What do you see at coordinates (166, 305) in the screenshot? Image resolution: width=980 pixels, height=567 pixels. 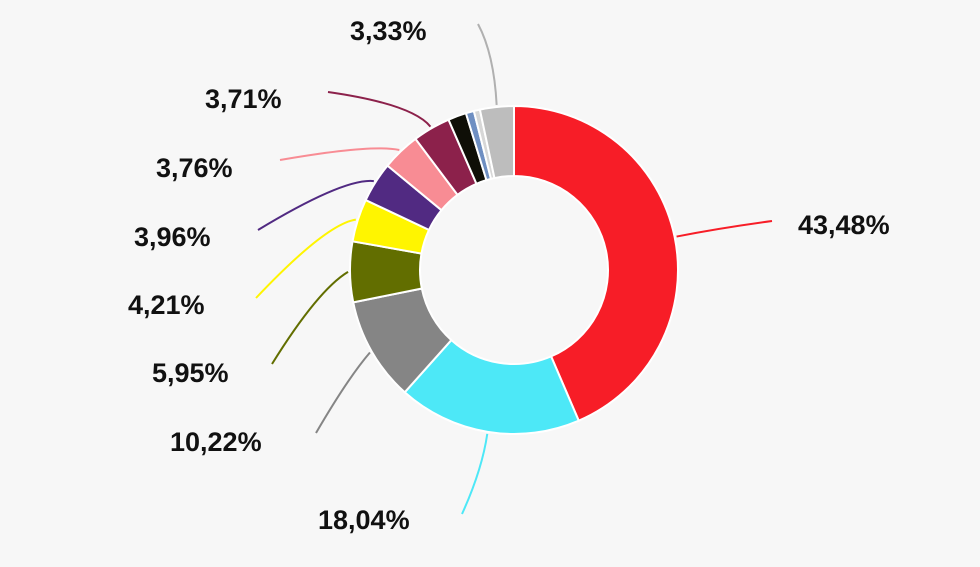 I see `data-label: 4,21%` at bounding box center [166, 305].